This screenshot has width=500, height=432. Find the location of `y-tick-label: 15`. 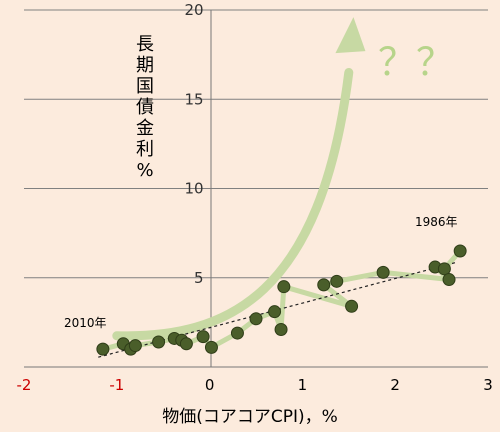

y-tick-label: 15 is located at coordinates (194, 99).